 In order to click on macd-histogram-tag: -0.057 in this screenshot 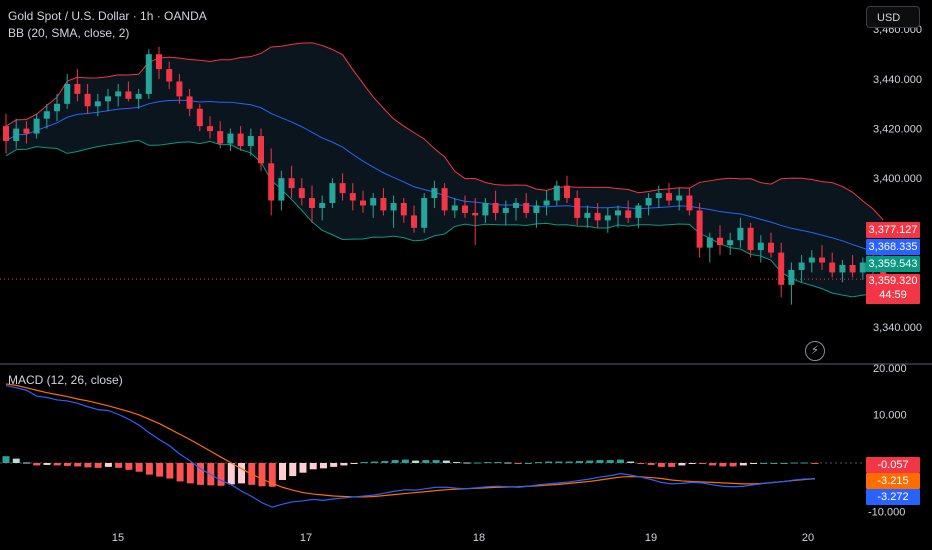, I will do `click(893, 465)`.